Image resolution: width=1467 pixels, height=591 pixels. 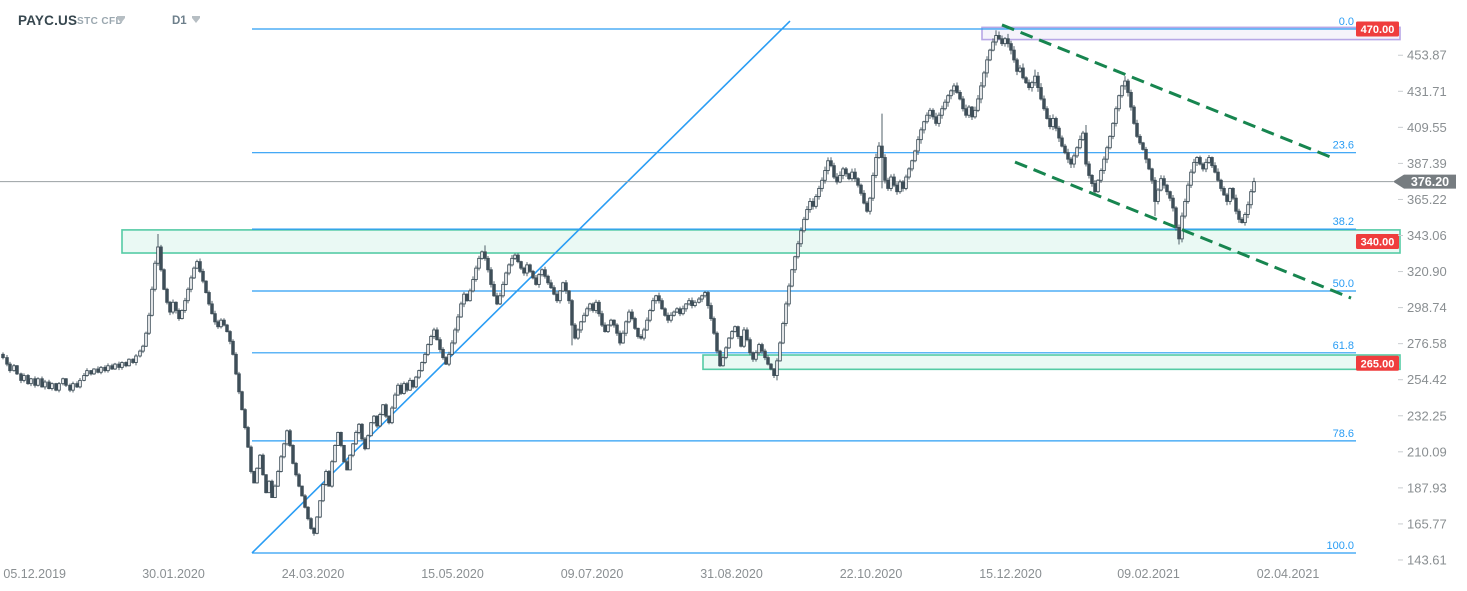 What do you see at coordinates (179, 21) in the screenshot?
I see `timeframe-selector: D1` at bounding box center [179, 21].